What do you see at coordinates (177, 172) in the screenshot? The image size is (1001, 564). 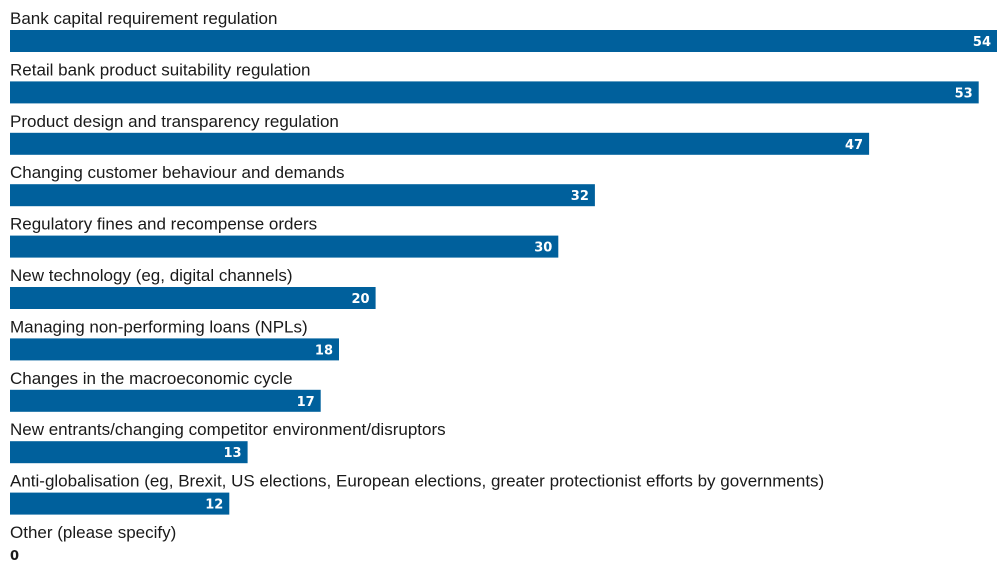 I see `category-label: Changing customer behaviour and demands` at bounding box center [177, 172].